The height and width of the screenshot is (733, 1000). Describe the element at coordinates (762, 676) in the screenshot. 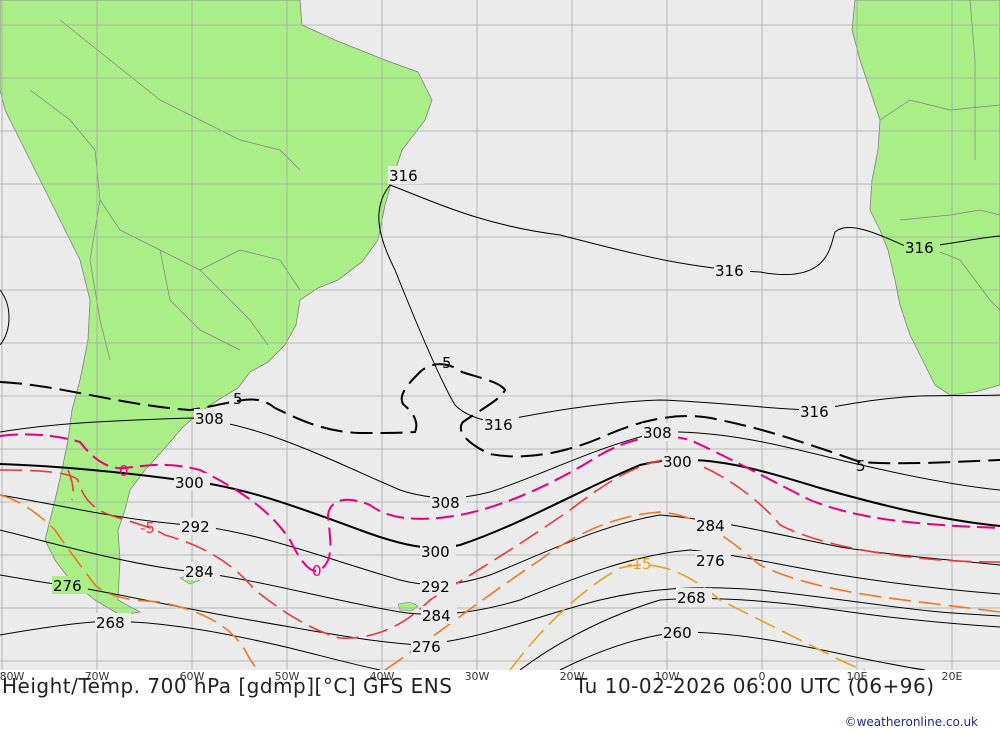

I see `longitude-label: 0` at that location.